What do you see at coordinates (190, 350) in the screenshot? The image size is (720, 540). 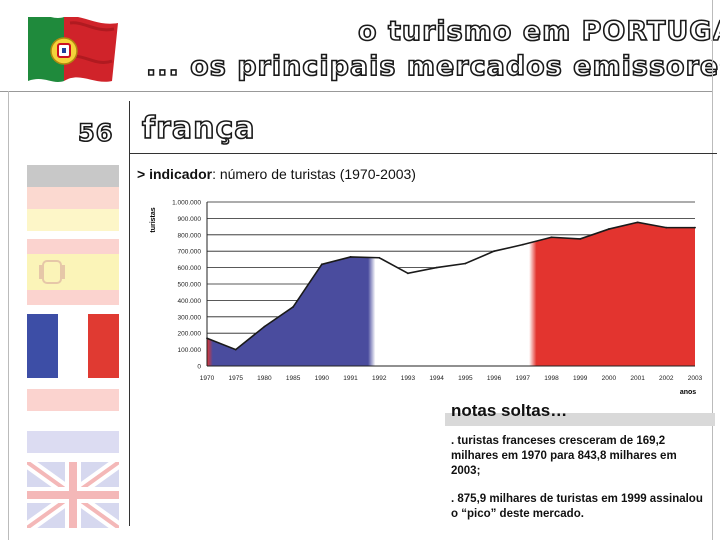 I see `y-tick-label: 100.000` at bounding box center [190, 350].